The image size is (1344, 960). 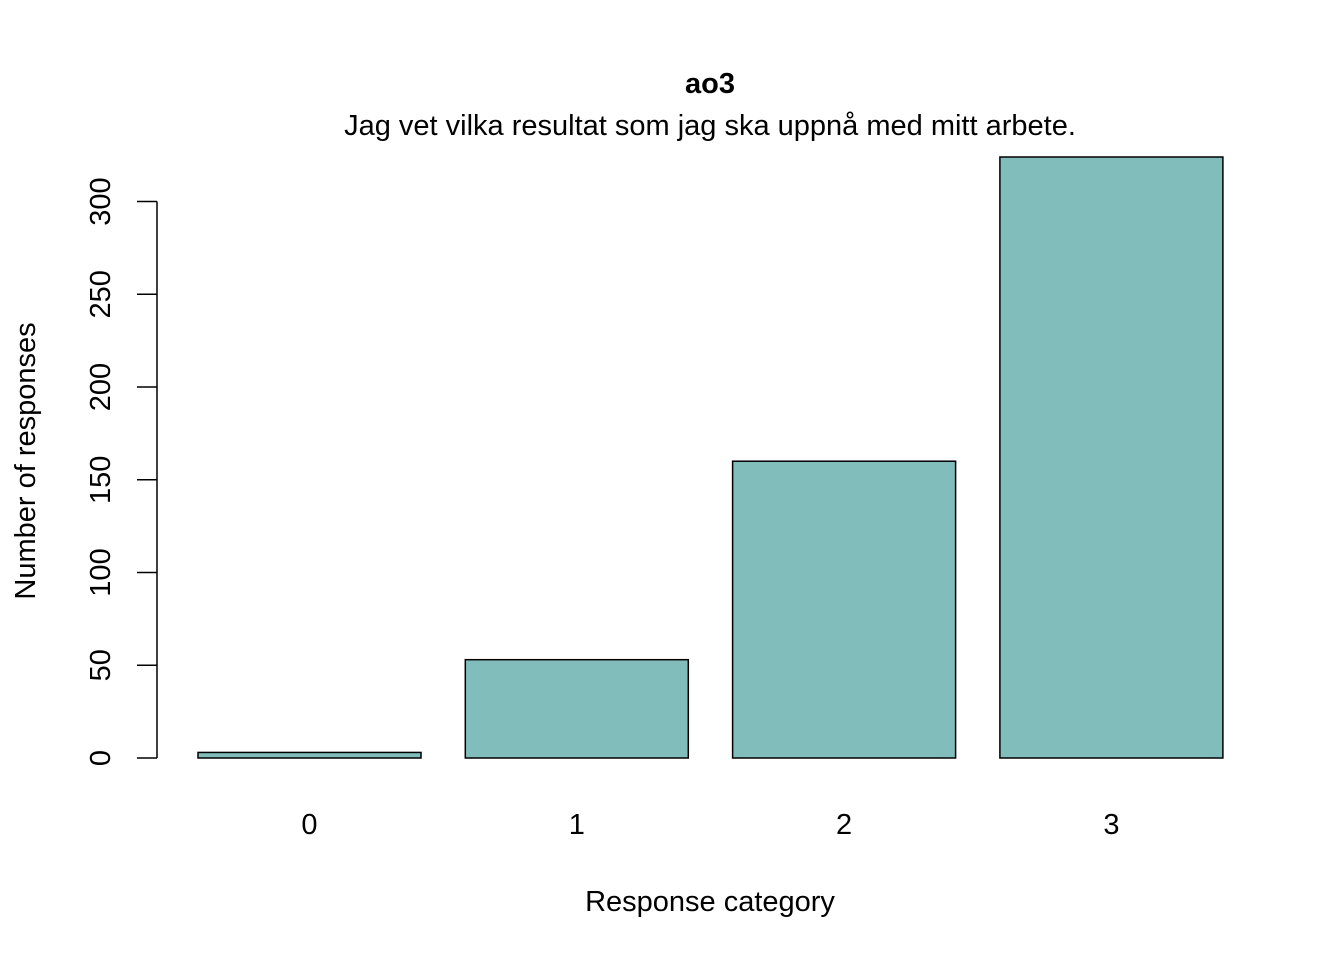 What do you see at coordinates (577, 825) in the screenshot?
I see `x-tick-label: 1` at bounding box center [577, 825].